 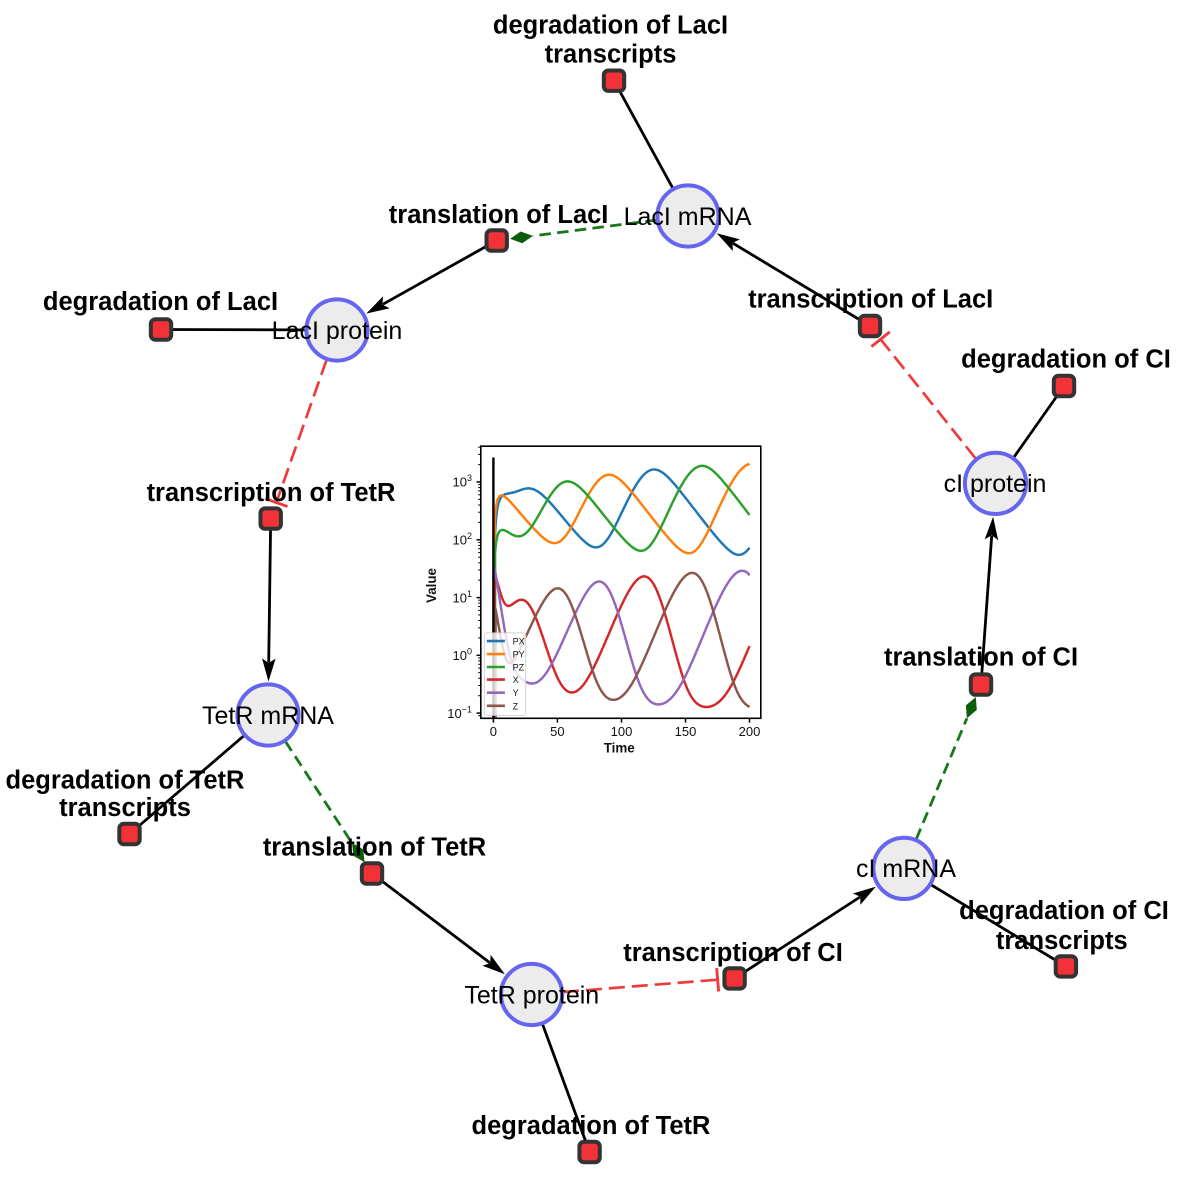 I want to click on svg-text: Time, so click(x=619, y=747).